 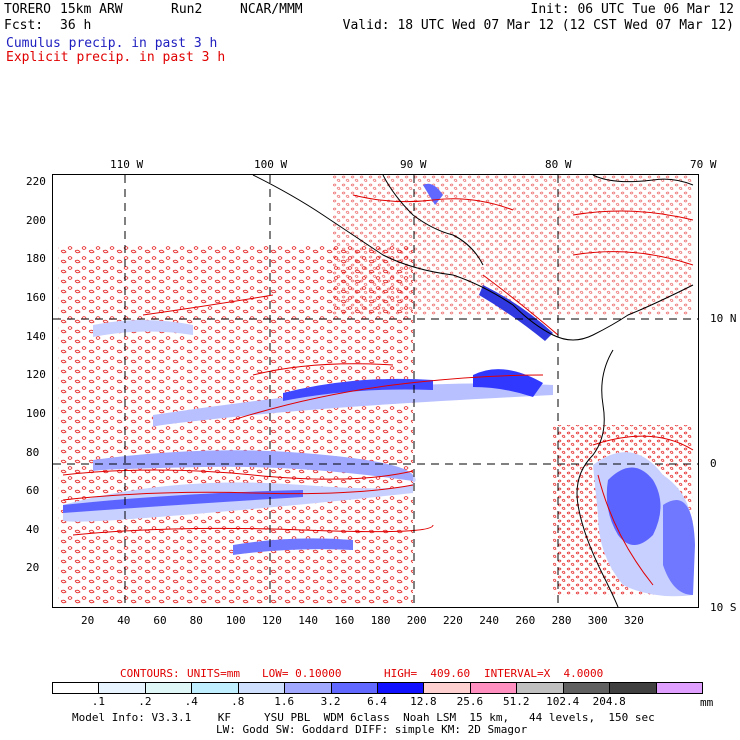 I want to click on colorbar-unit: mm, so click(x=707, y=702).